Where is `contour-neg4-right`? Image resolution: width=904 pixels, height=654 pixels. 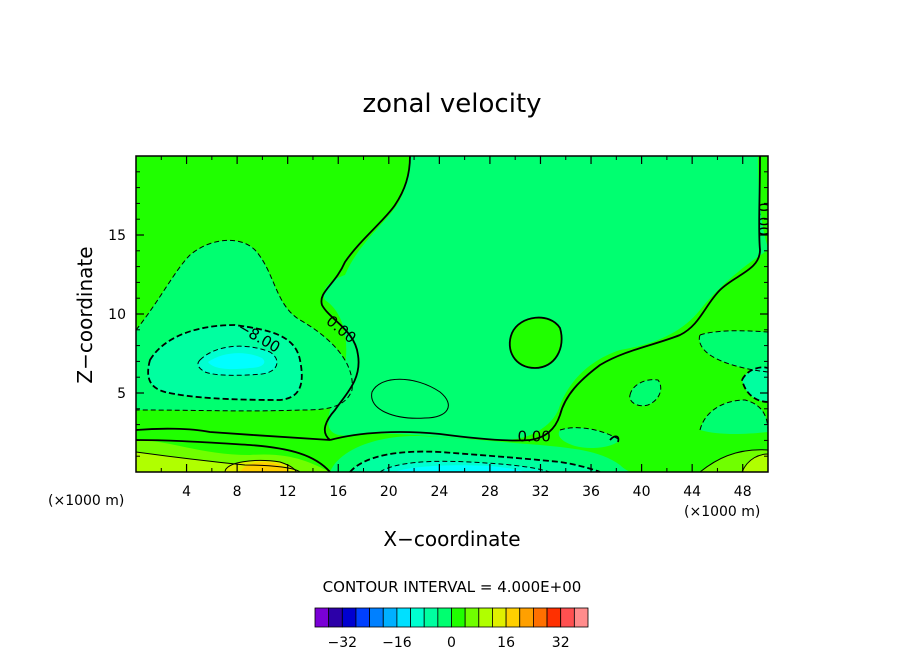
contour-neg4-right is located at coordinates (733, 351).